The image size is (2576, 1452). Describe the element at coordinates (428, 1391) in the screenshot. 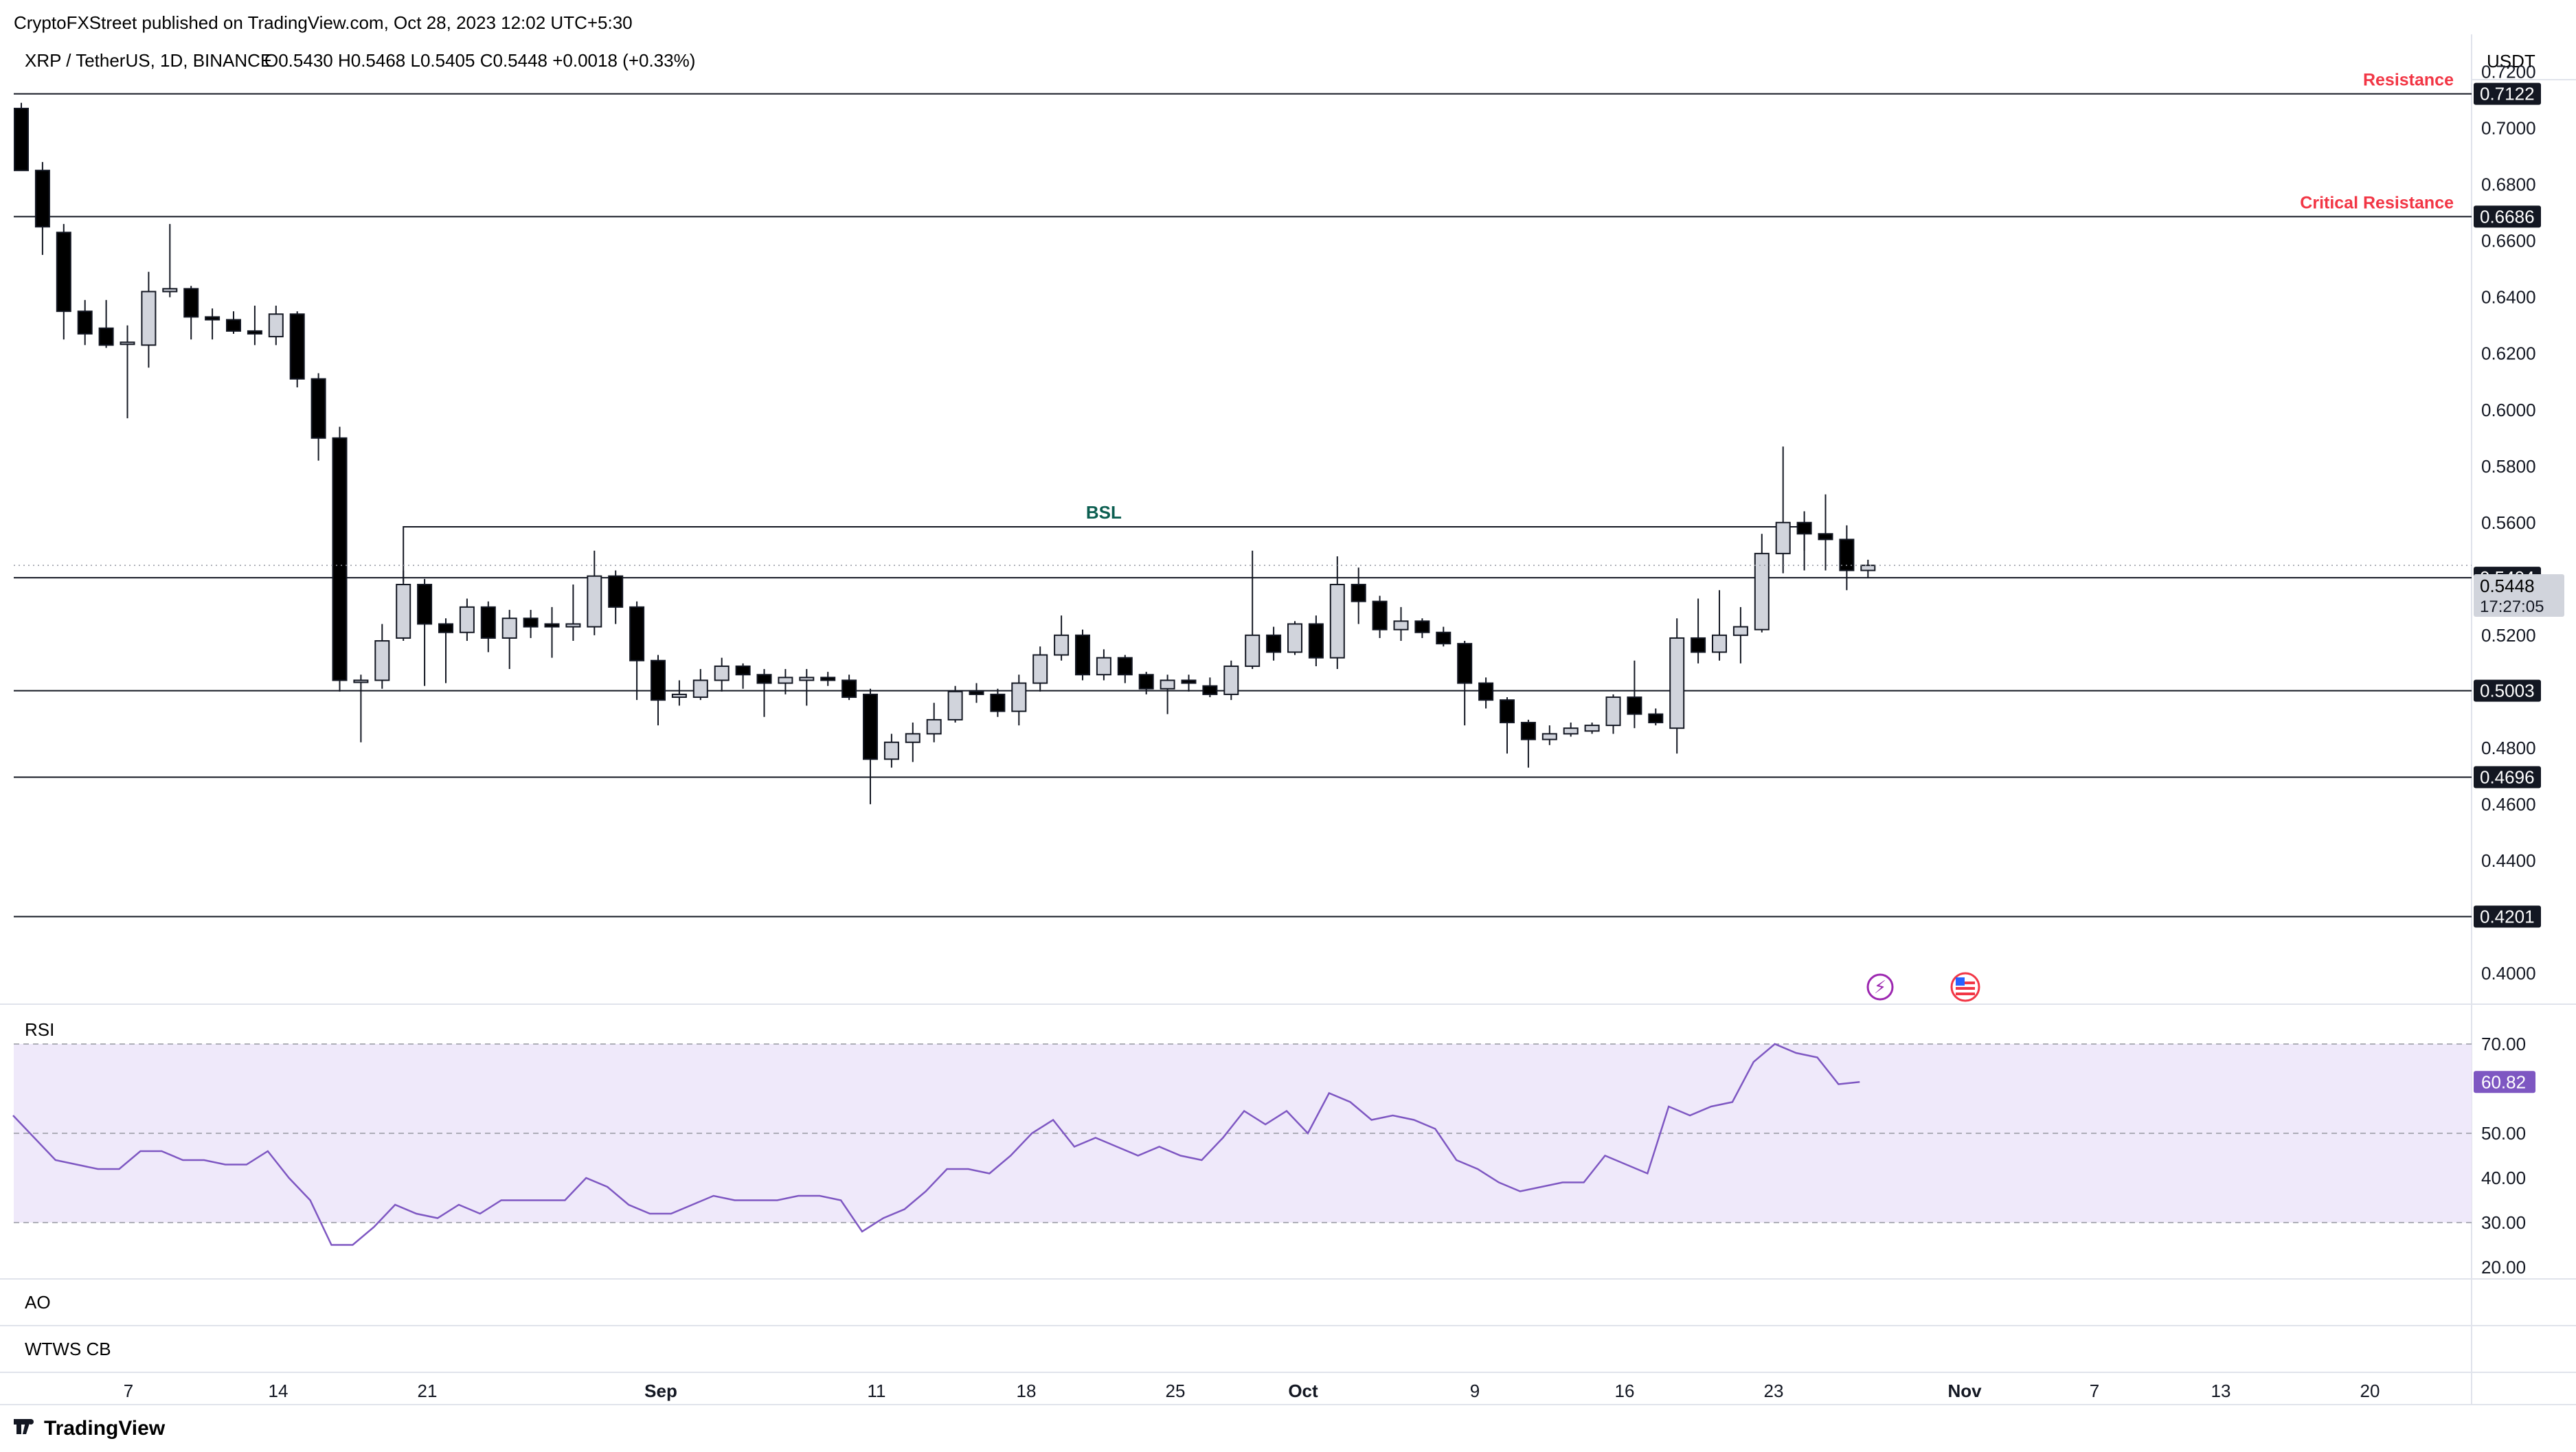

I see `time-tick-2: 21` at that location.